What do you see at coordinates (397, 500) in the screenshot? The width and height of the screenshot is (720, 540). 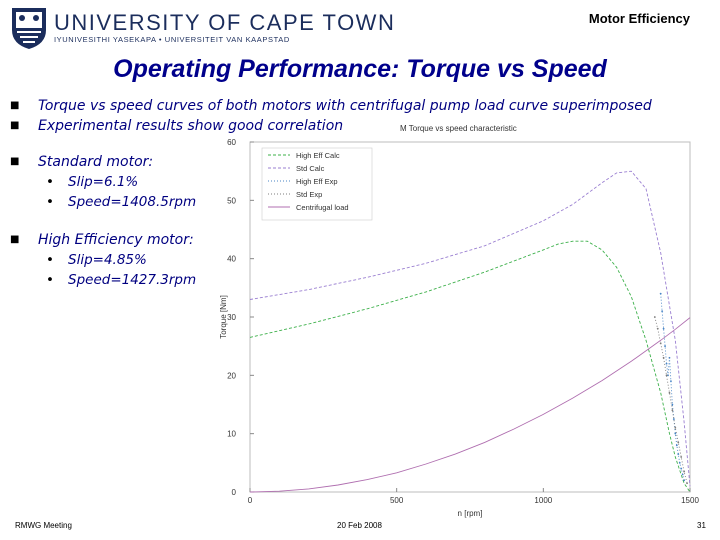 I see `x-tick-label: 500` at bounding box center [397, 500].